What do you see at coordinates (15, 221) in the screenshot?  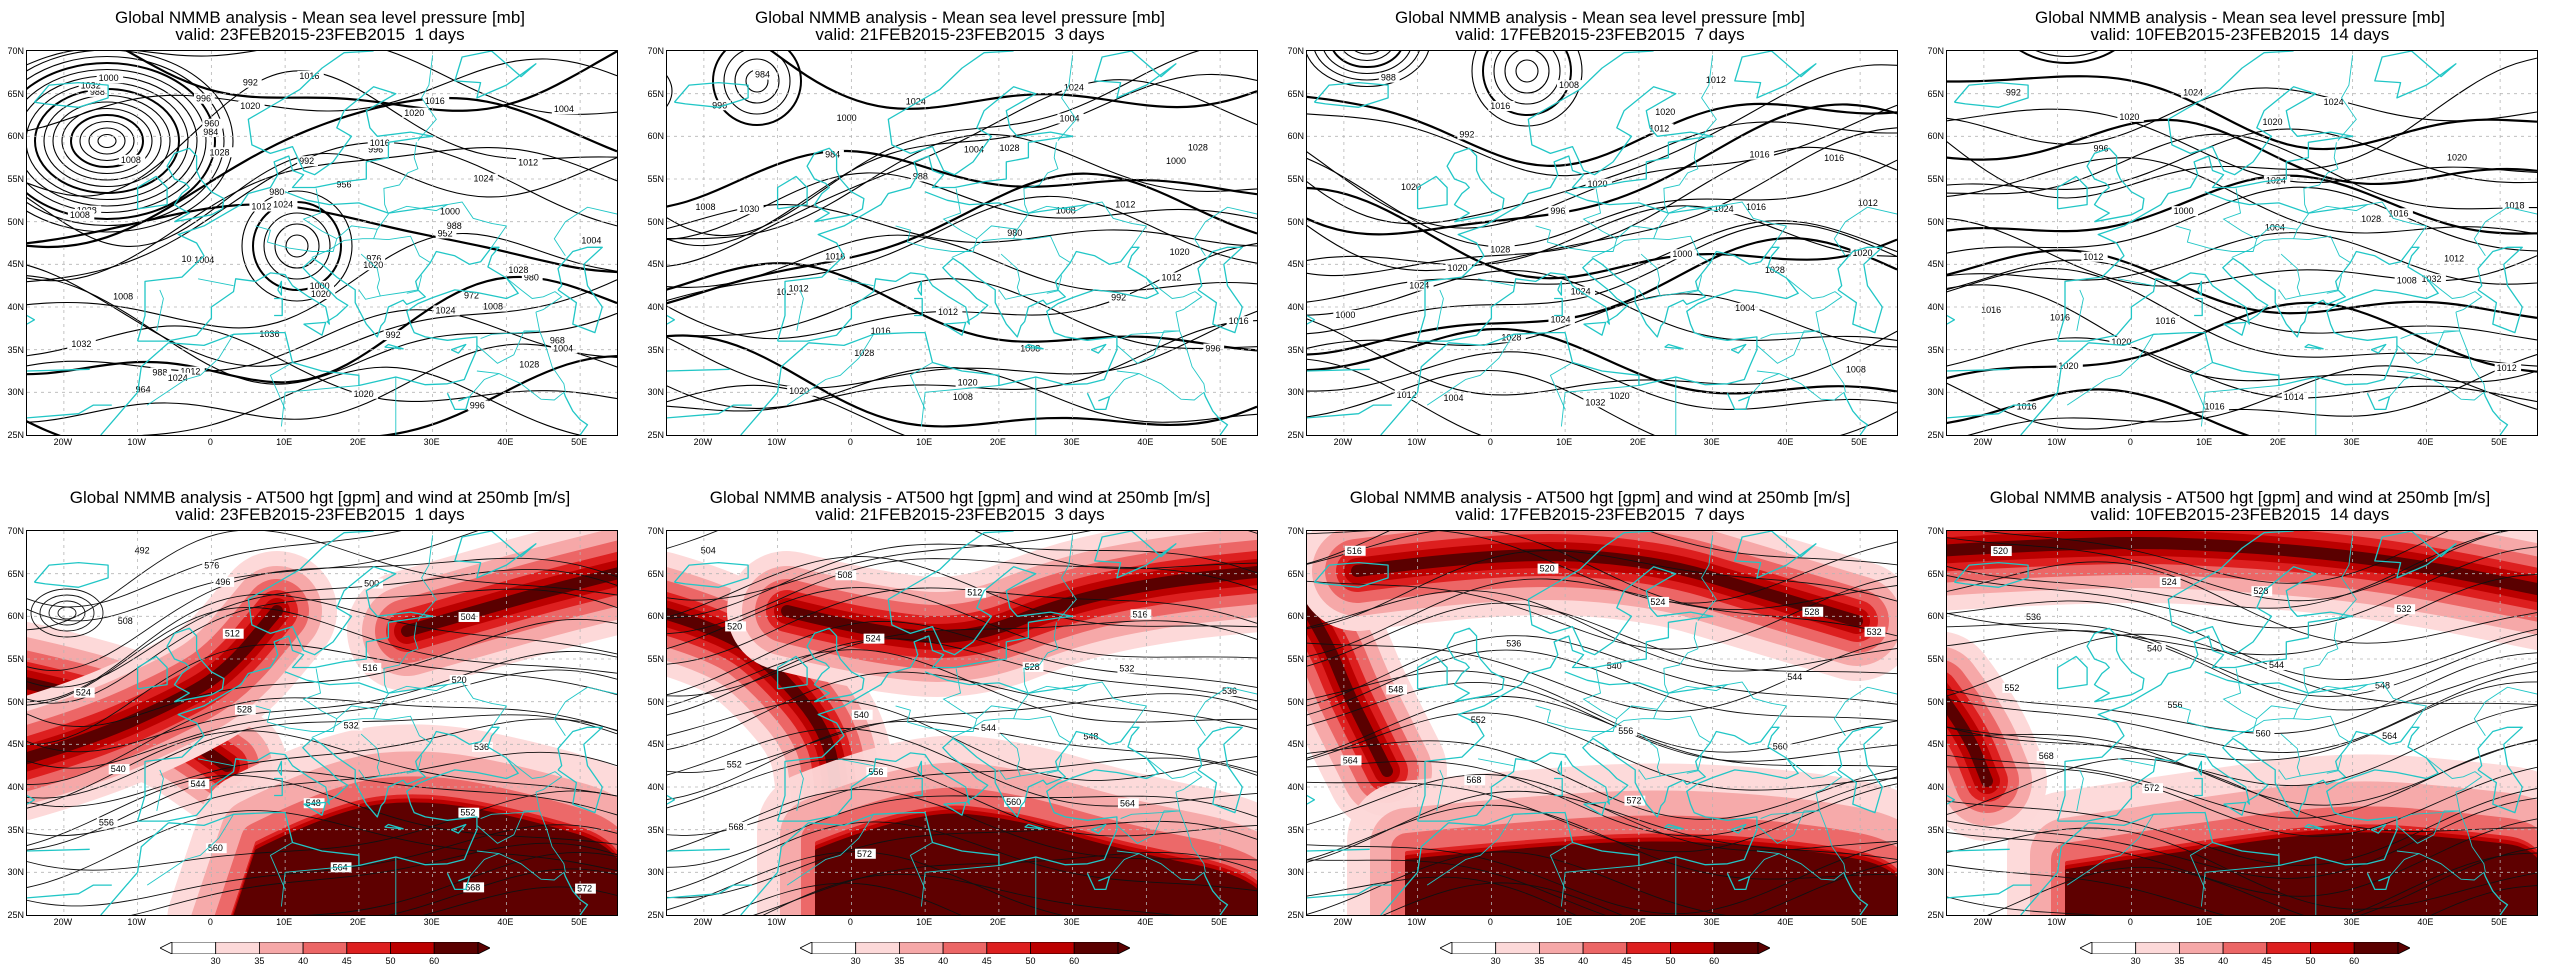 I see `lat-tick-label: 50N` at bounding box center [15, 221].